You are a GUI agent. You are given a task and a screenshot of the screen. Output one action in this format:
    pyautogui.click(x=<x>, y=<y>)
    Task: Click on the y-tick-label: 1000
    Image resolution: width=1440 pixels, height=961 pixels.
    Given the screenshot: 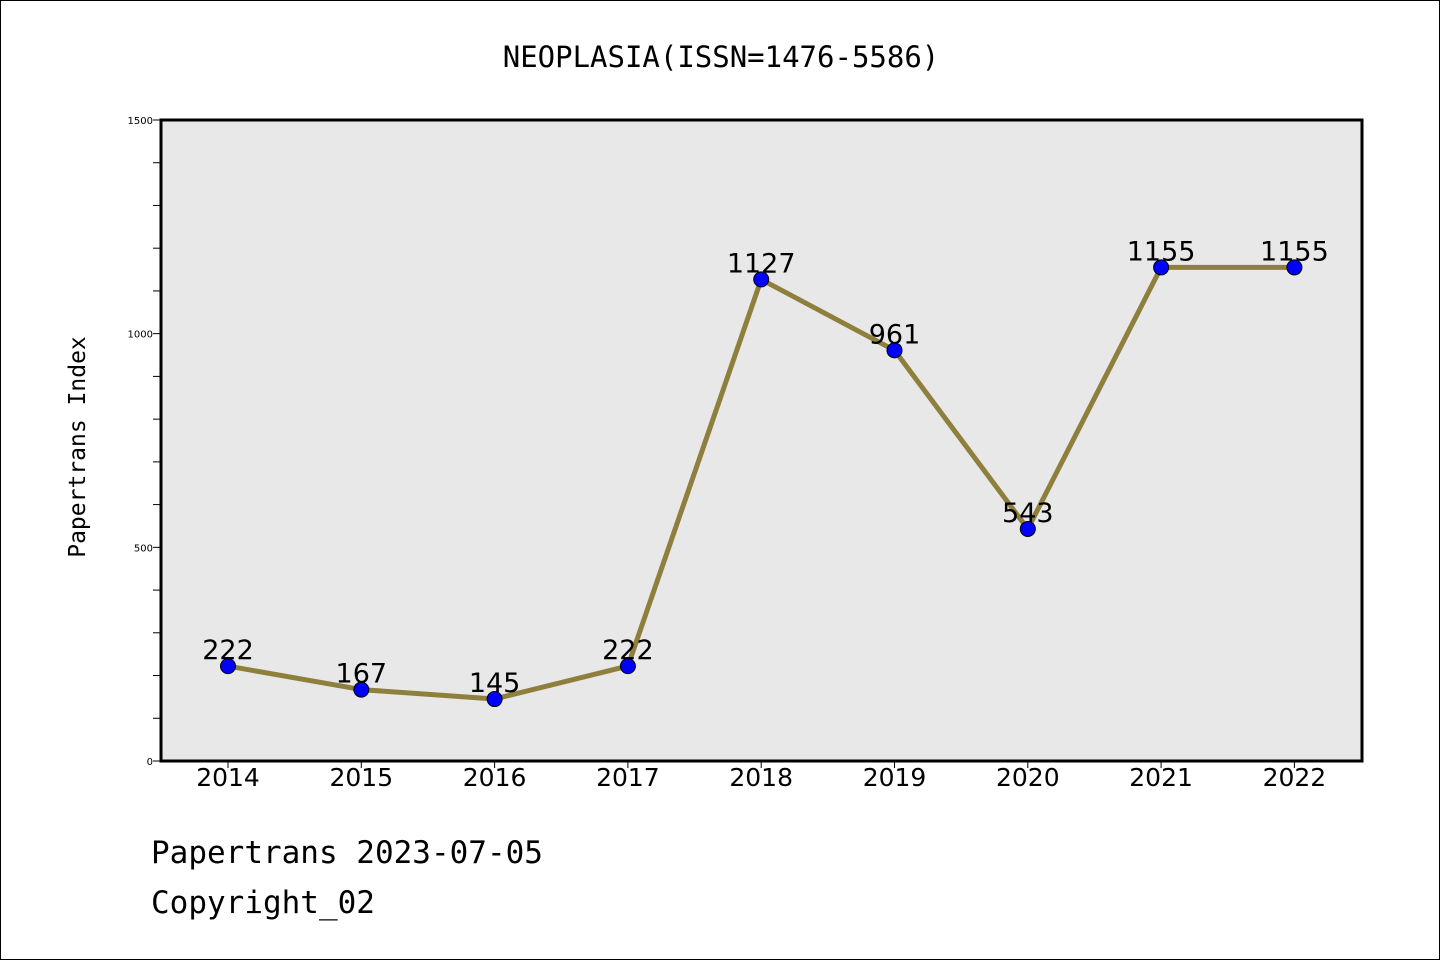 What is the action you would take?
    pyautogui.click(x=140, y=335)
    